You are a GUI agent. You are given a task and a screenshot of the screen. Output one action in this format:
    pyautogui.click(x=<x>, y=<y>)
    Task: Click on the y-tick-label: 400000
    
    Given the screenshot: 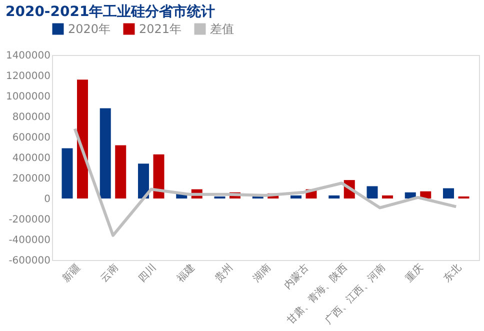 What is the action you would take?
    pyautogui.click(x=31, y=158)
    